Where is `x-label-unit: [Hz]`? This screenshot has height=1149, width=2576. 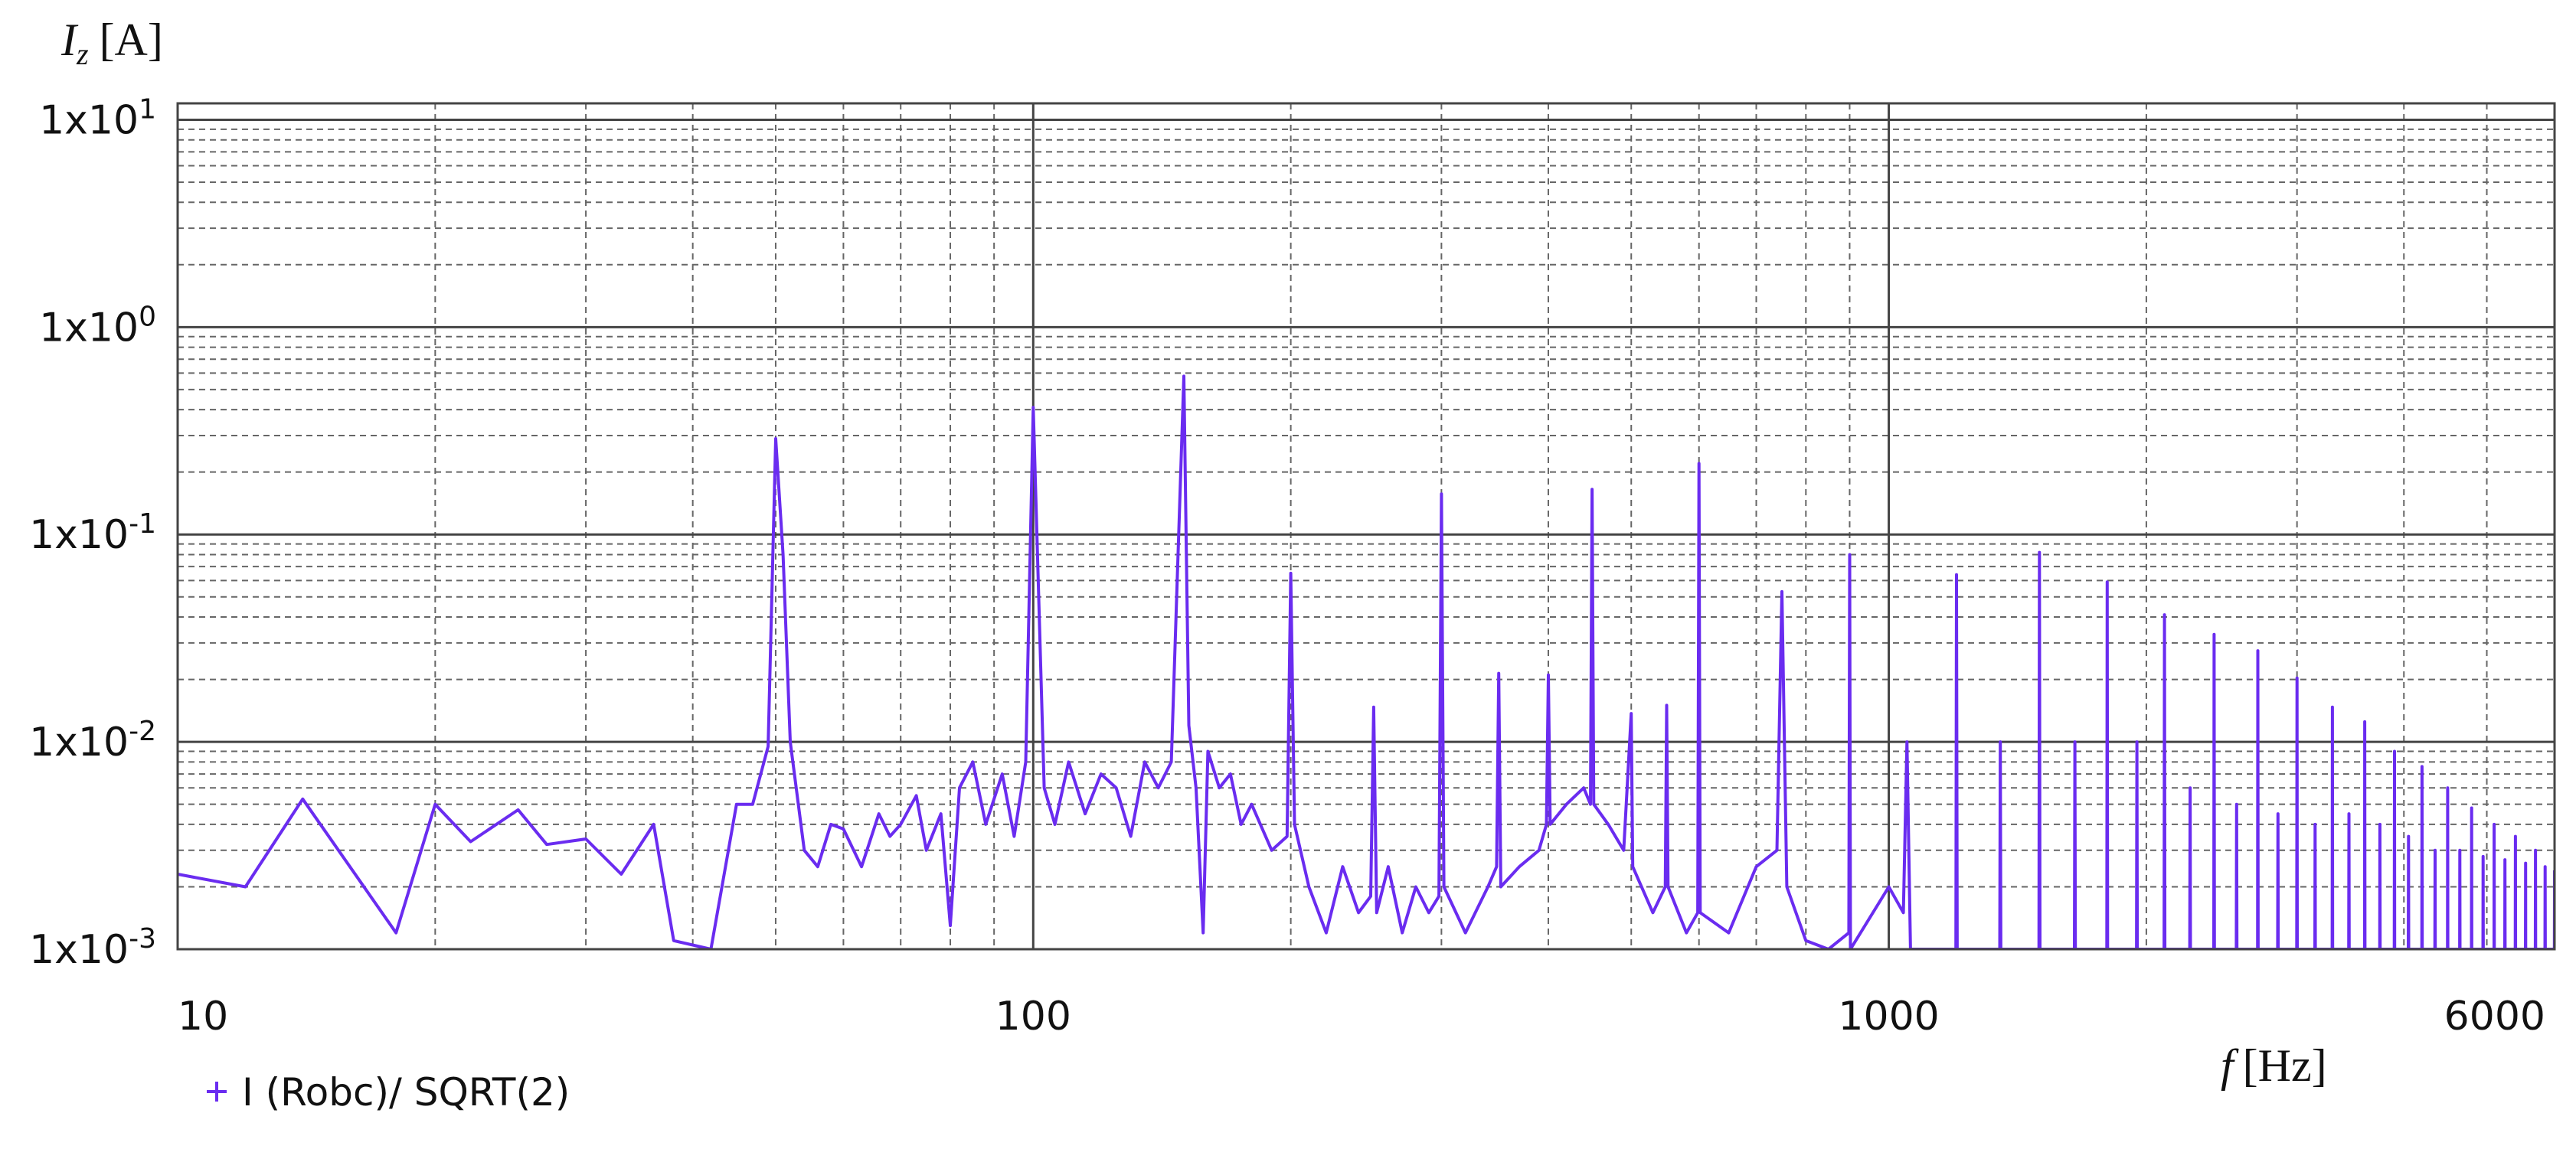
x-label-unit: [Hz] is located at coordinates (2285, 1065).